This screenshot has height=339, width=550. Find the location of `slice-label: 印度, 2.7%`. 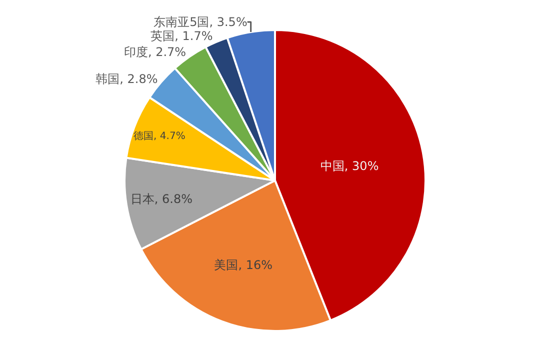

slice-label: 印度, 2.7% is located at coordinates (155, 51).